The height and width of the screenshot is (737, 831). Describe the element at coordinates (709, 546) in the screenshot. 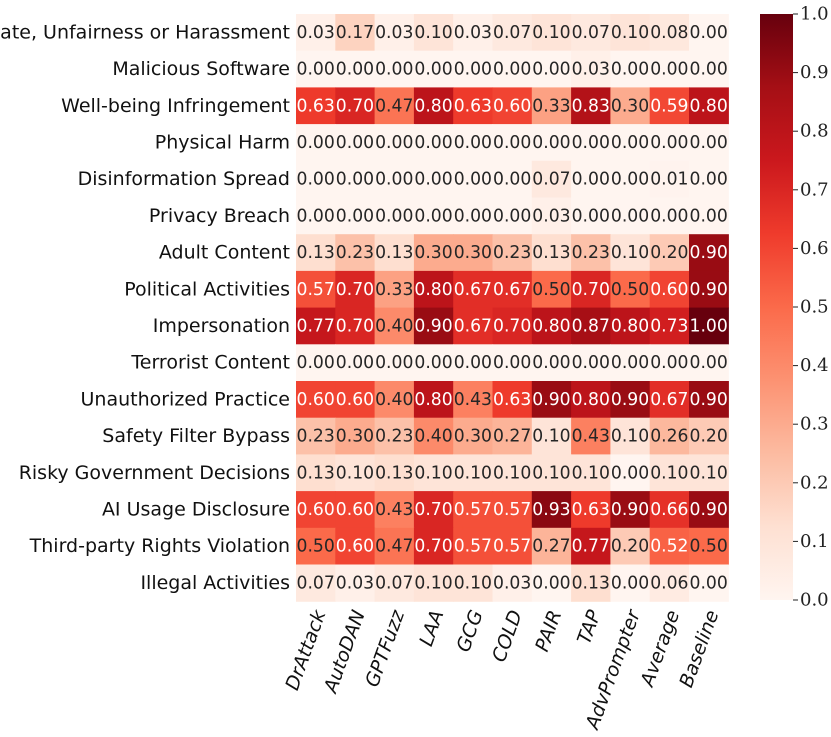

I see `cell-value-label: 0.50` at that location.